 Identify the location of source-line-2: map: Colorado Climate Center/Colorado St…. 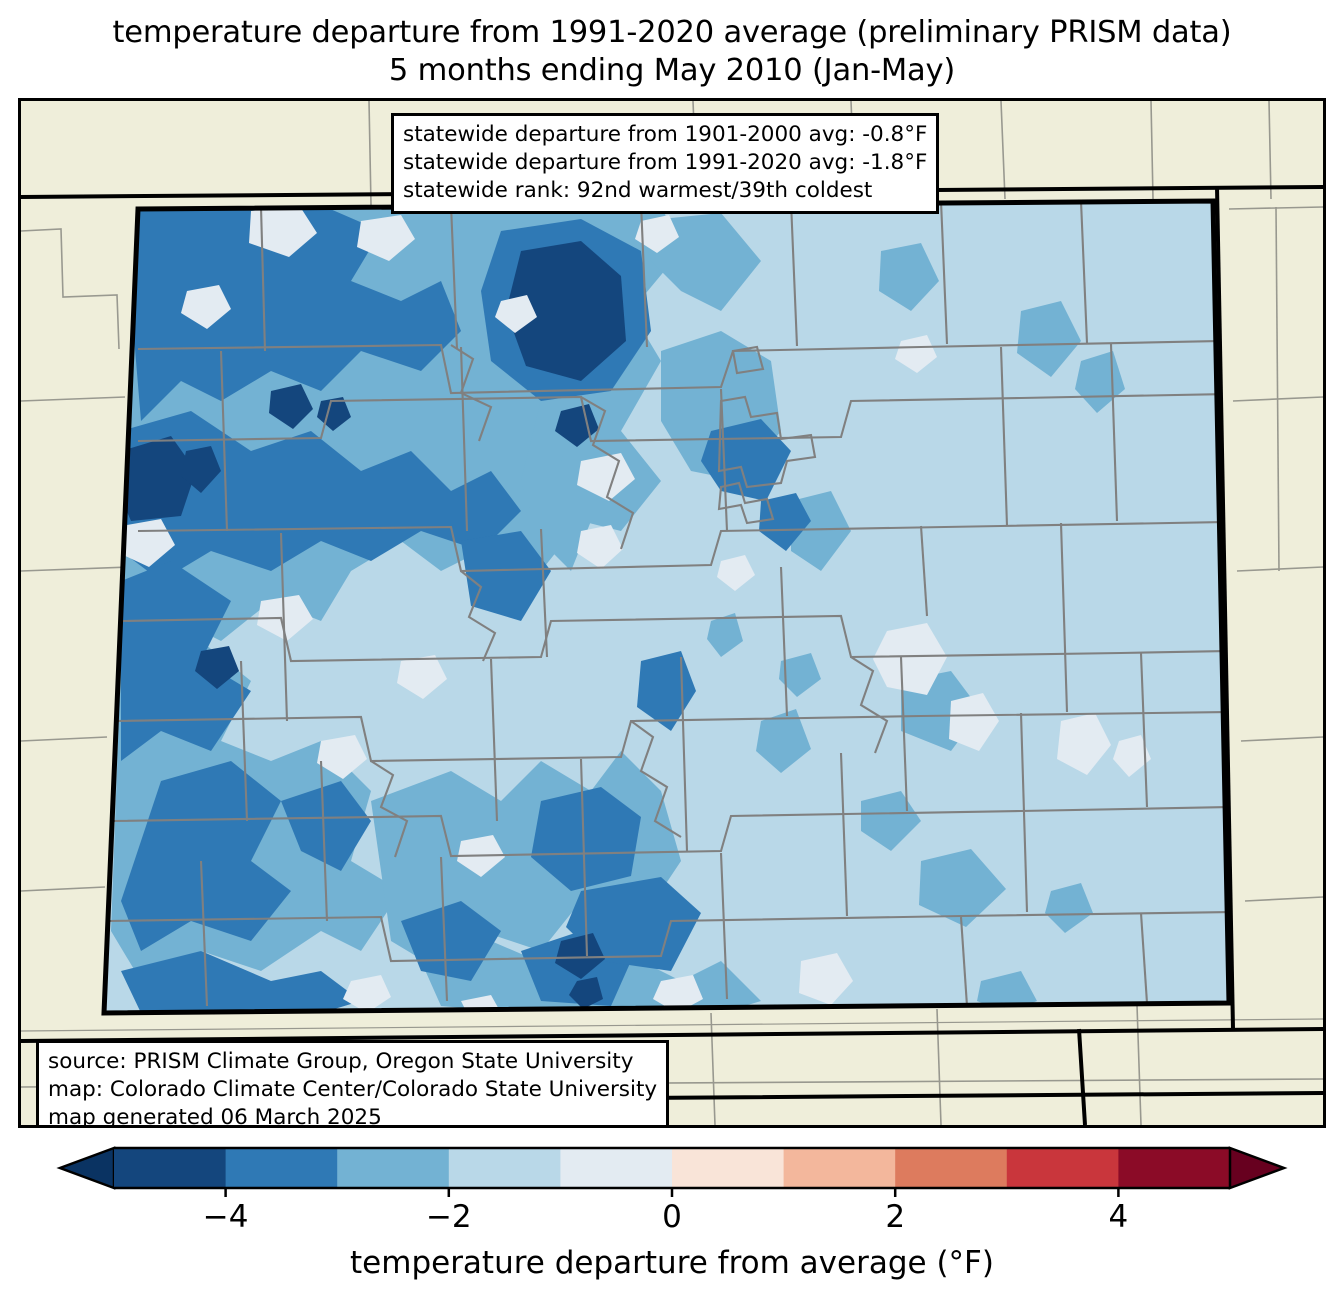
(353, 1089).